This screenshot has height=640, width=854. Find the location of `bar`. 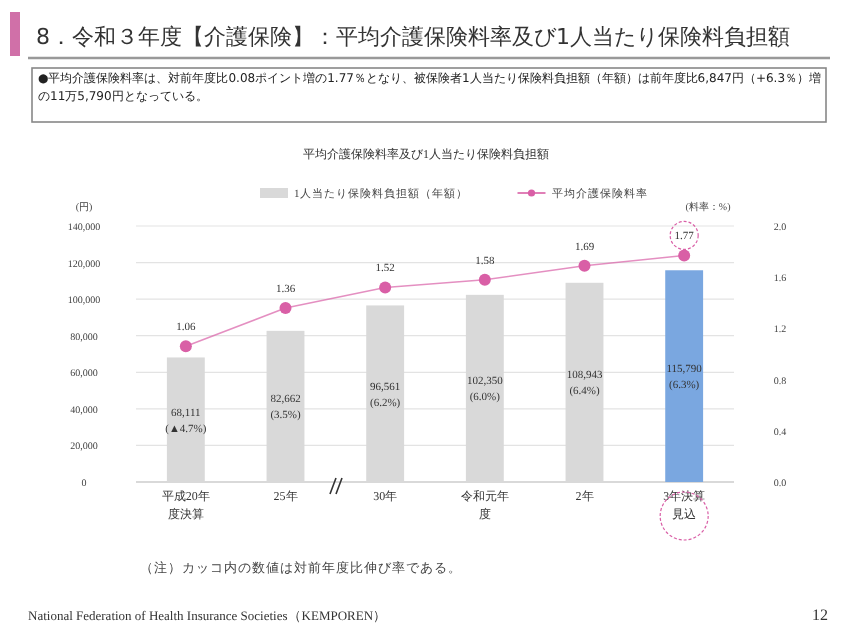

bar is located at coordinates (684, 376).